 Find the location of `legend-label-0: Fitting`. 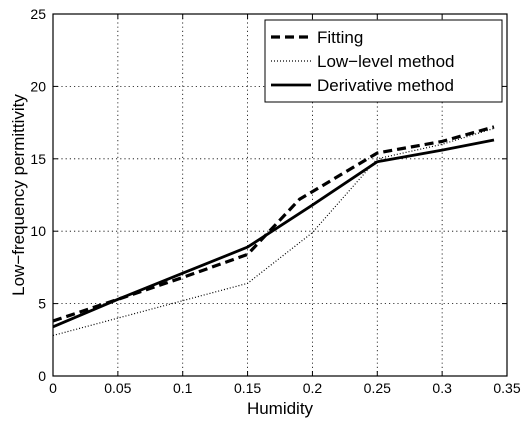

legend-label-0: Fitting is located at coordinates (340, 37).